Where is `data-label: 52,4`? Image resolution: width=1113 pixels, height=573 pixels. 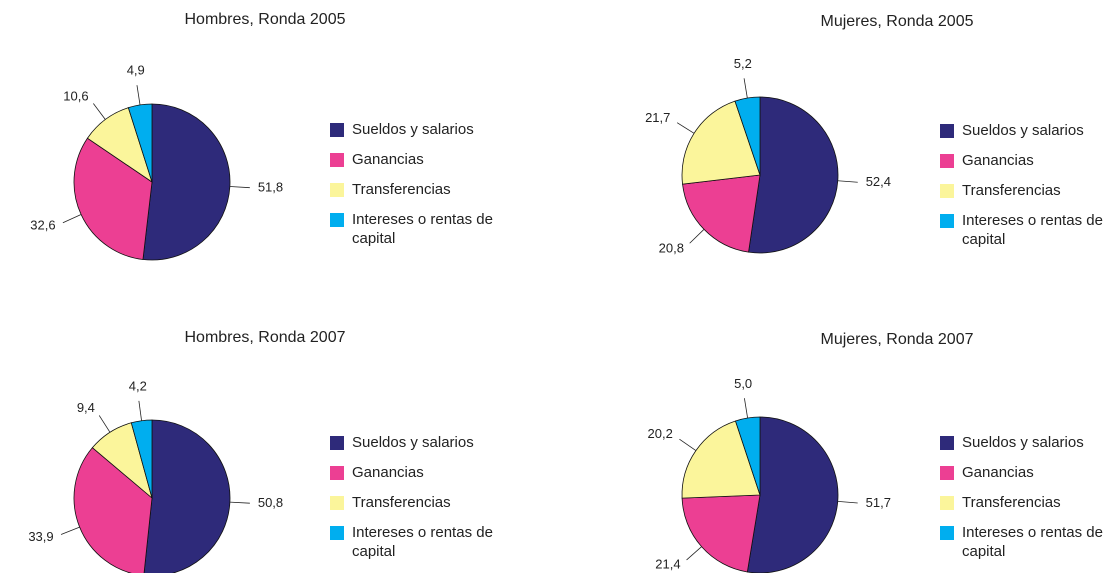
data-label: 52,4 is located at coordinates (878, 181).